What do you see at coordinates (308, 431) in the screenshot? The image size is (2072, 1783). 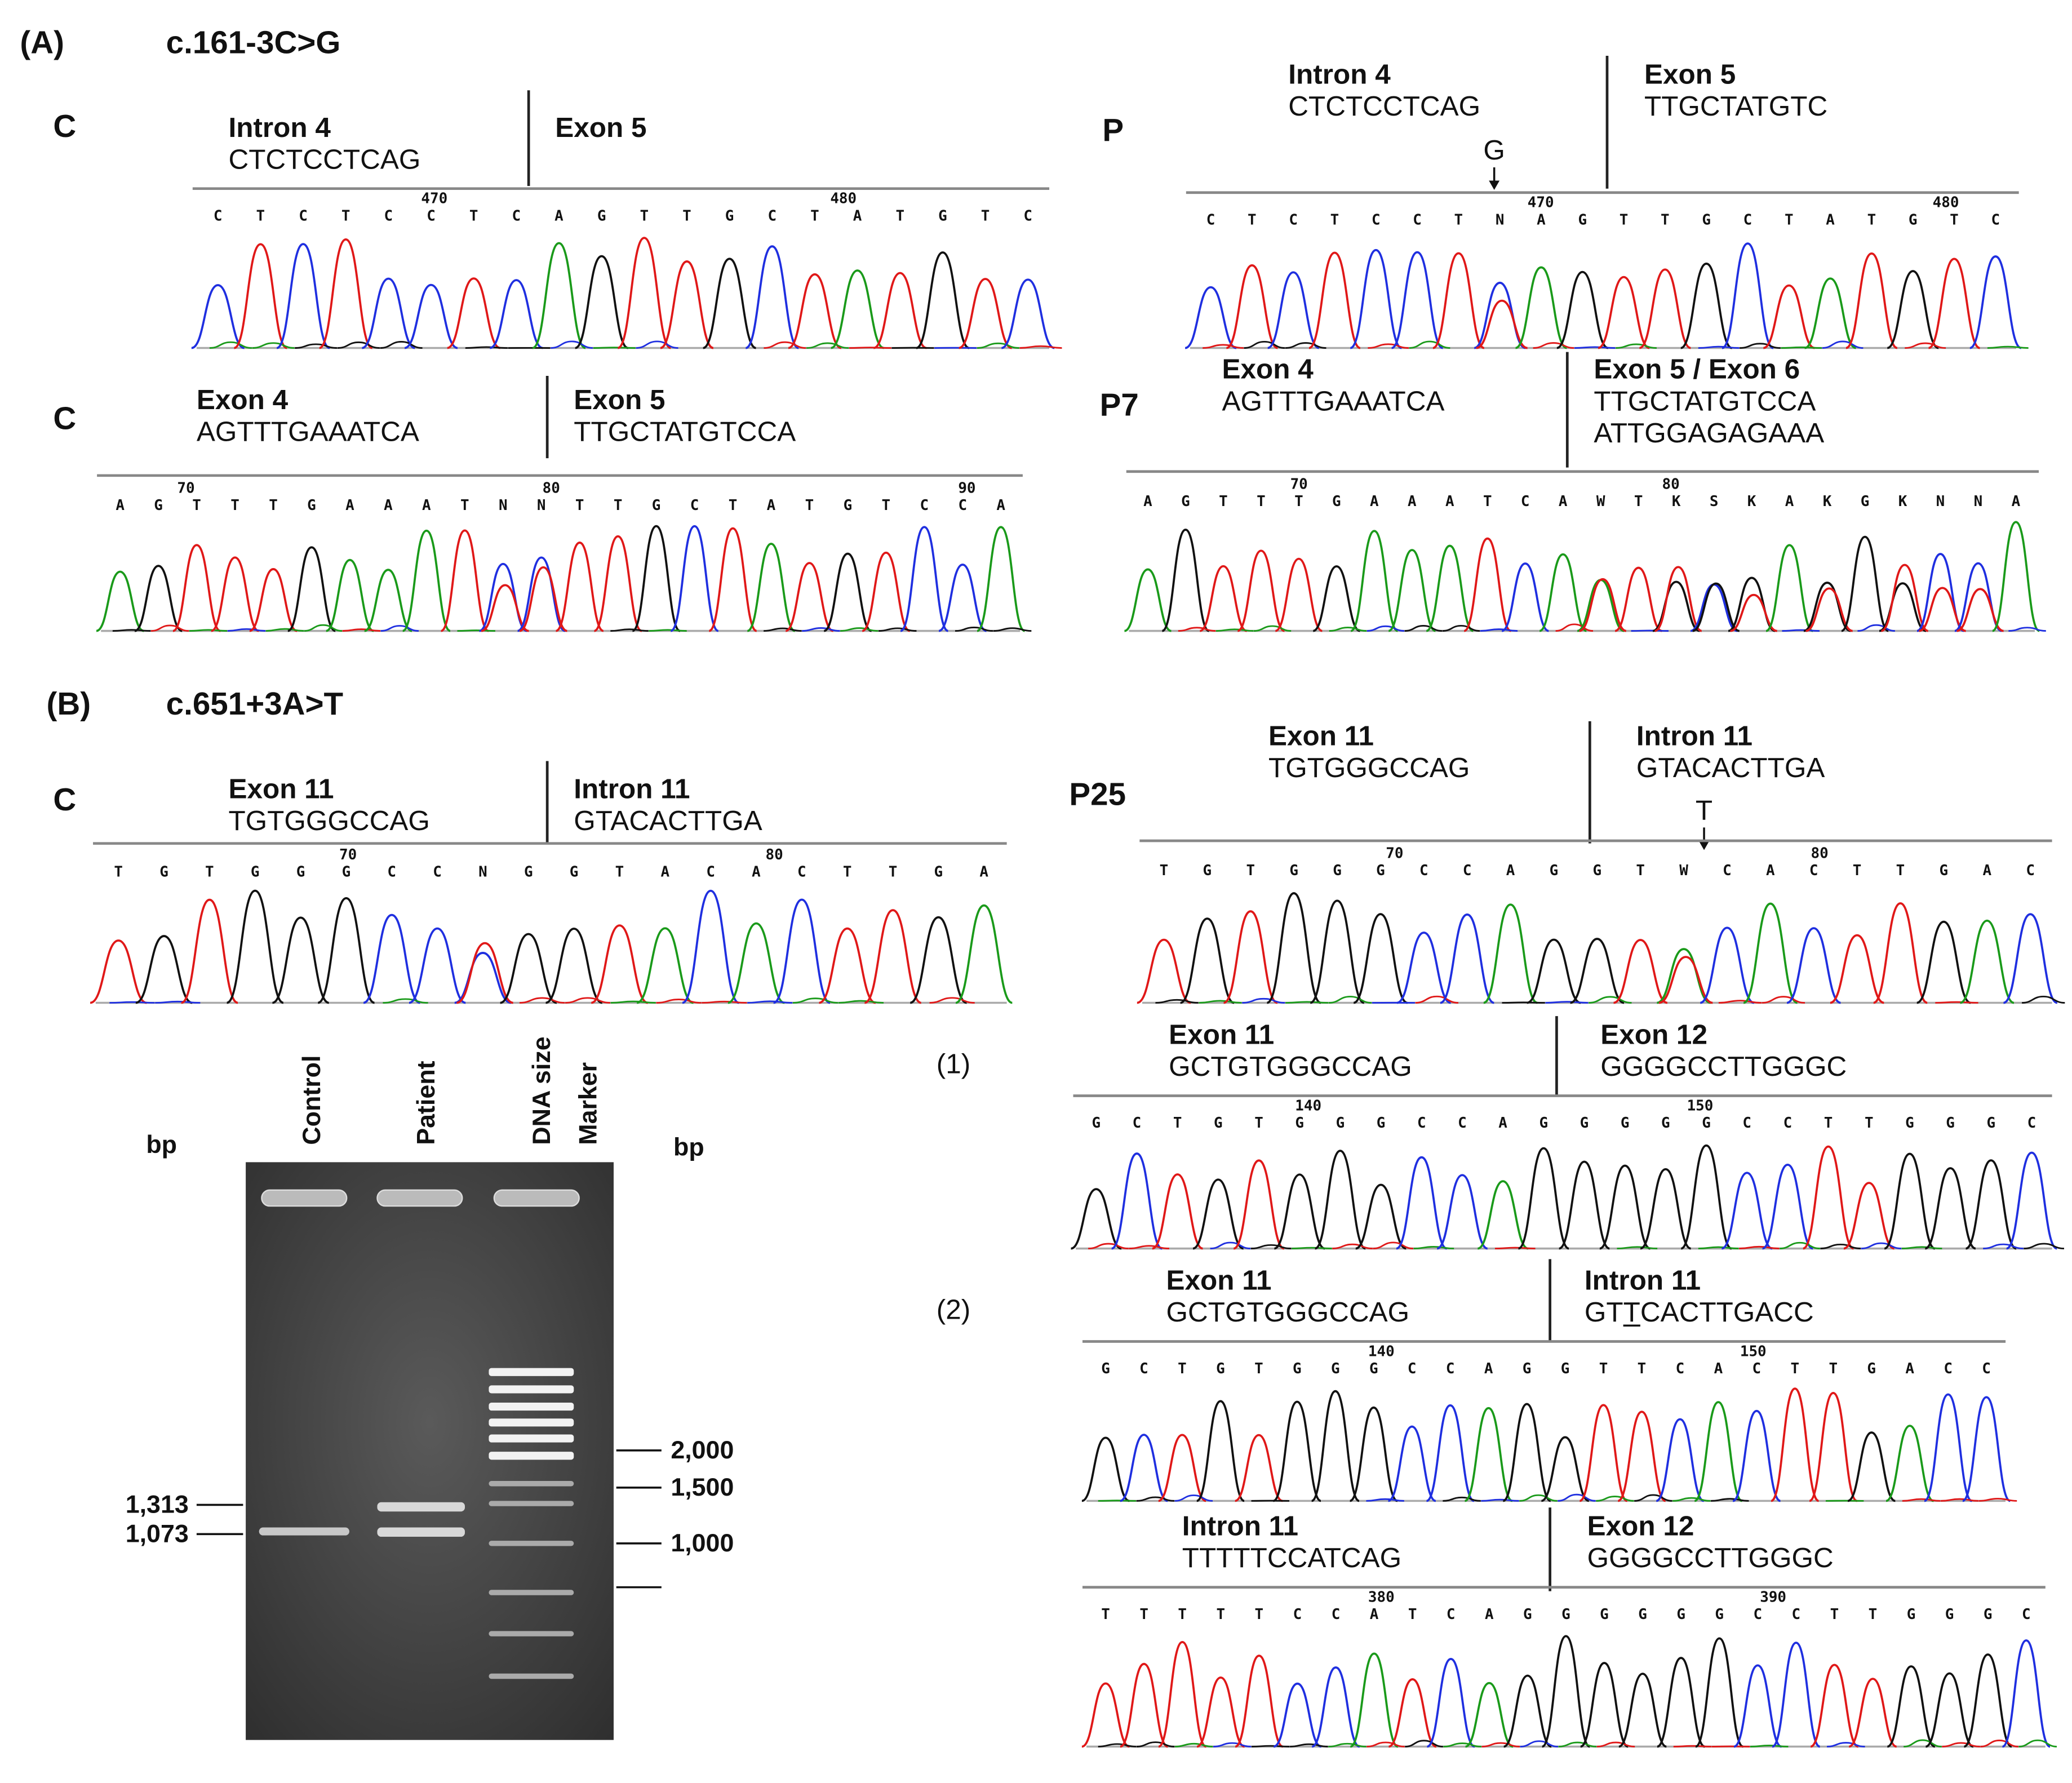 I see `sequence: AGTTTGAAATCA` at bounding box center [308, 431].